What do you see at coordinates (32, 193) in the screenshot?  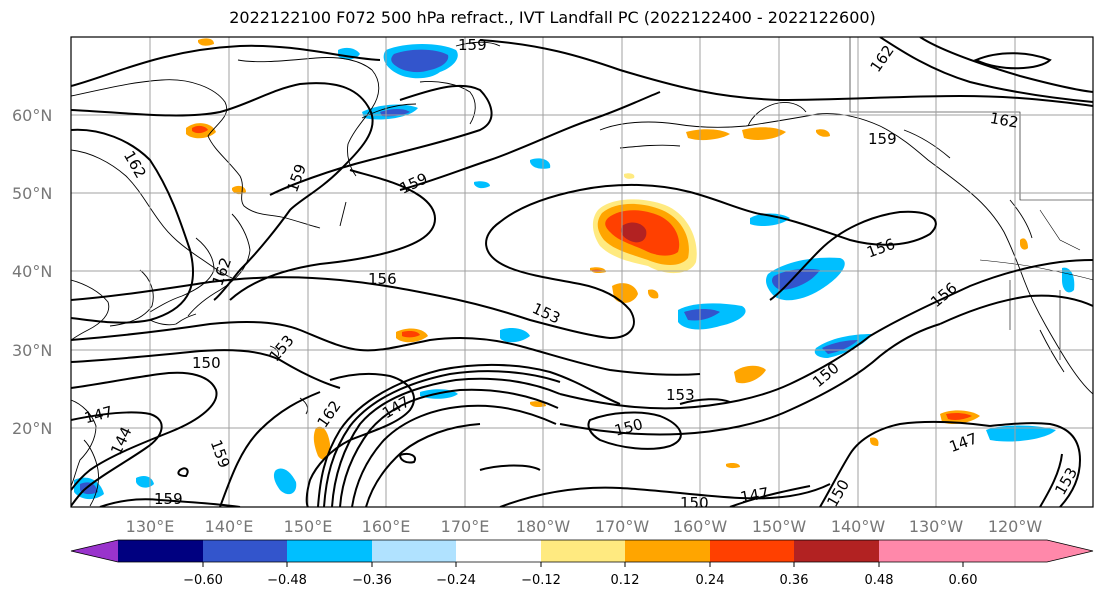 I see `lat-label-50n: 50°N` at bounding box center [32, 193].